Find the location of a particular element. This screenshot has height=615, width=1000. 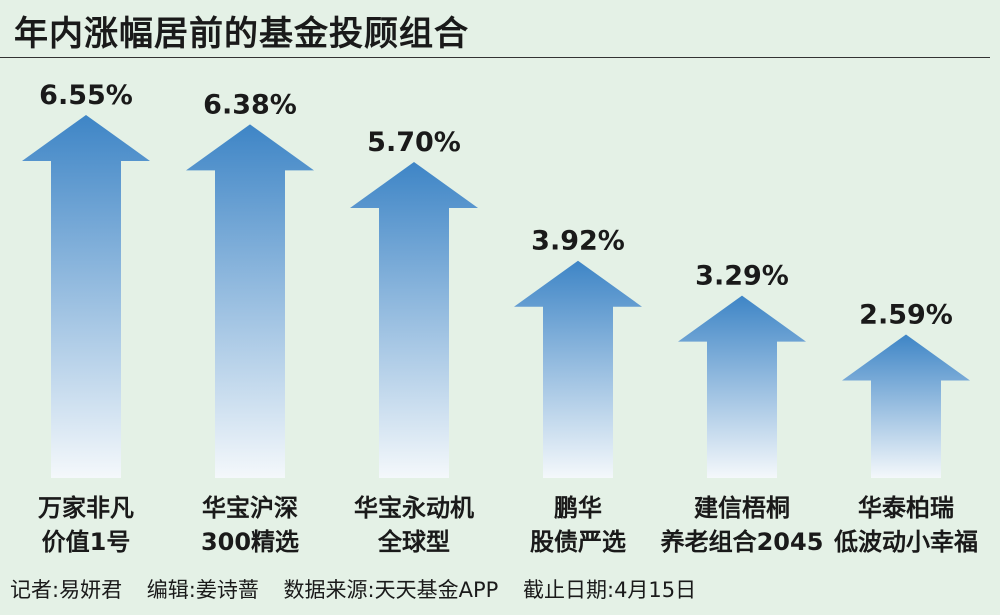

category-label-3-line-1: 华宝永动机 is located at coordinates (414, 508).